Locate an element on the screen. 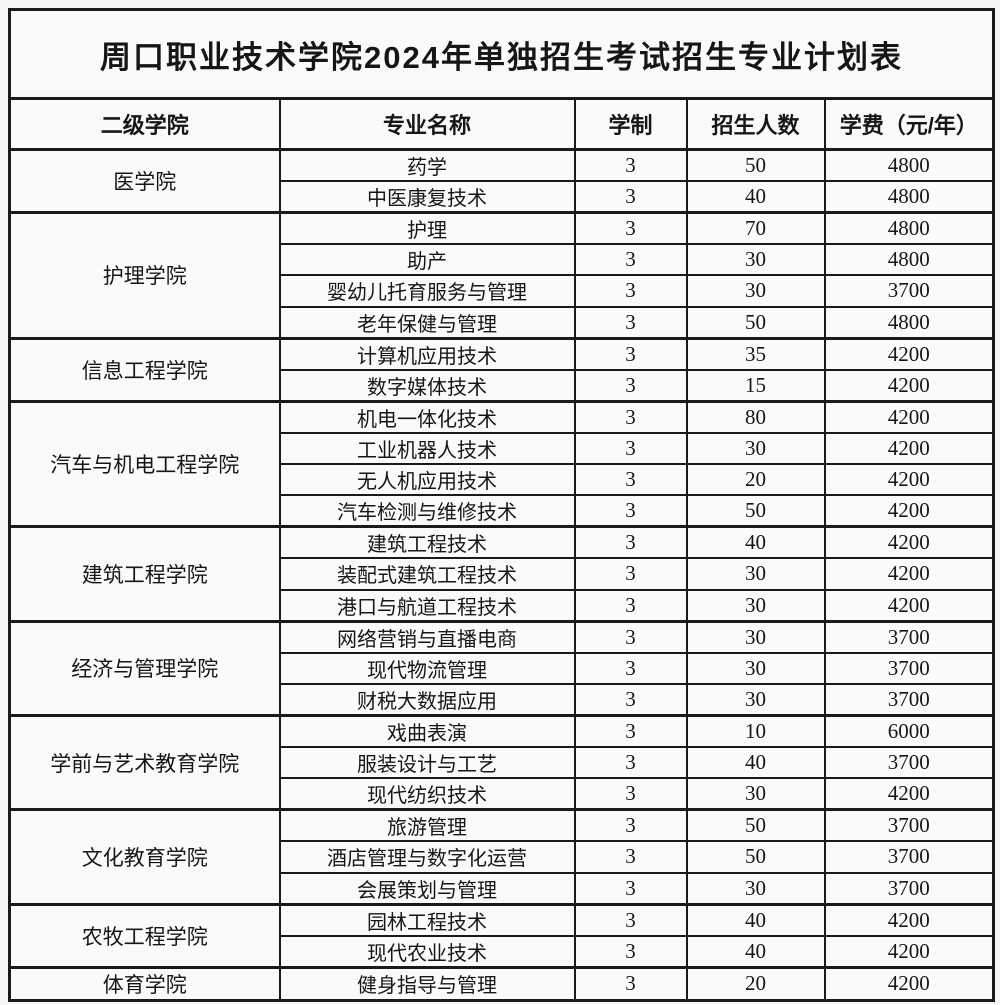 This screenshot has height=1005, width=1000. table-row: 酒店管理与数字化运营 3 50 3700 is located at coordinates (502, 857).